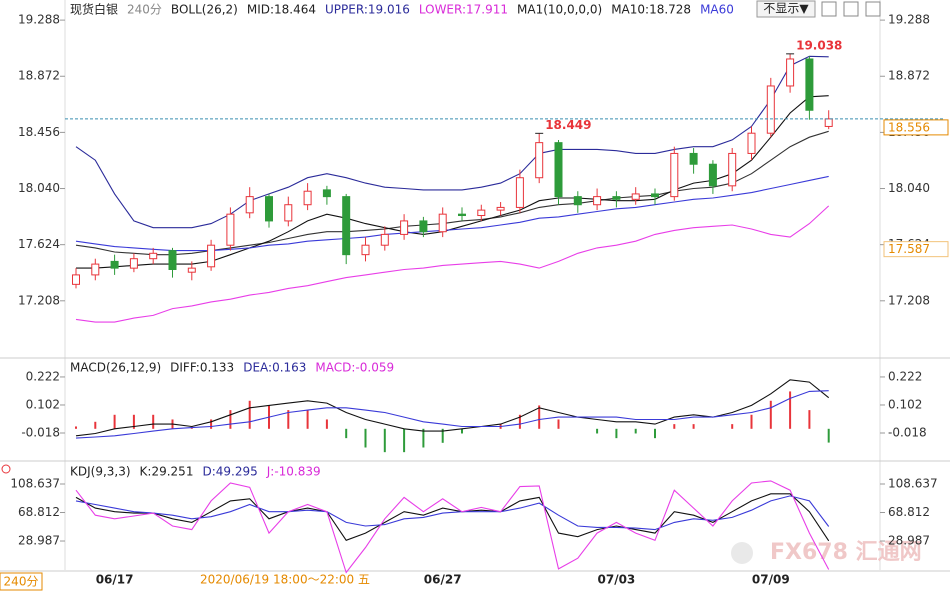 This screenshot has width=950, height=591. I want to click on period-box, so click(21, 581).